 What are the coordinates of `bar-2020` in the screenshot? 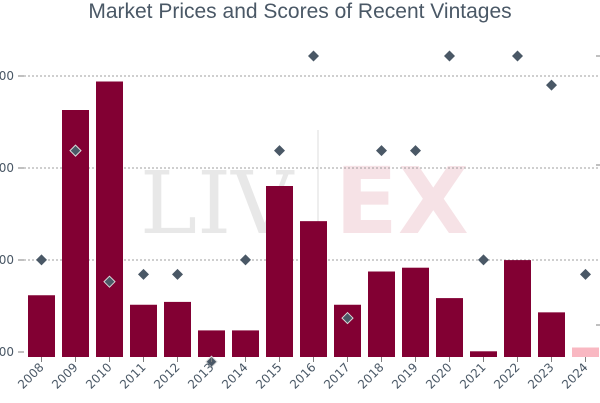 It's located at (449, 327).